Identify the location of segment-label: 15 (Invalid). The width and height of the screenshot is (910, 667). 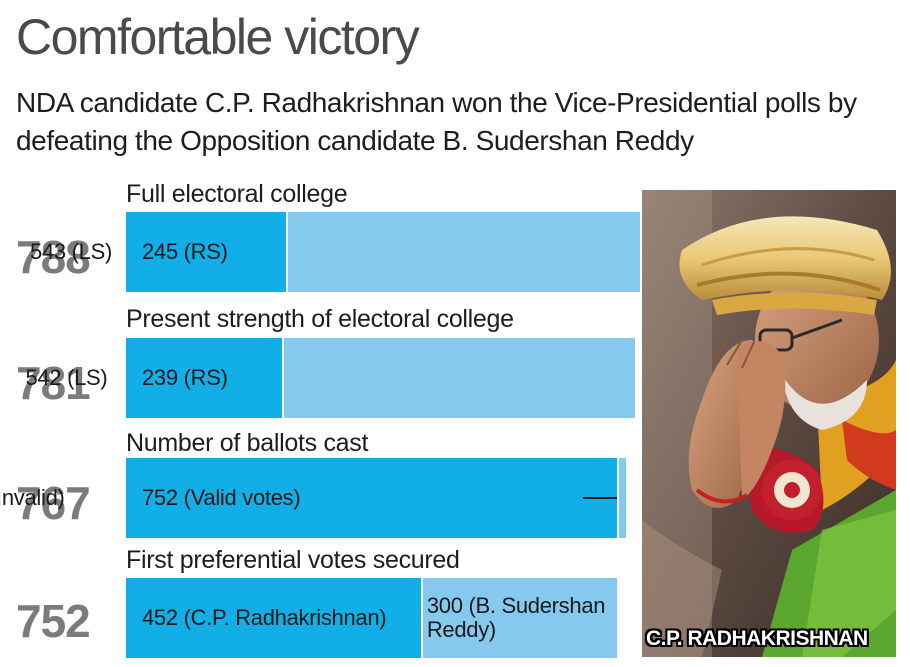
(32, 497).